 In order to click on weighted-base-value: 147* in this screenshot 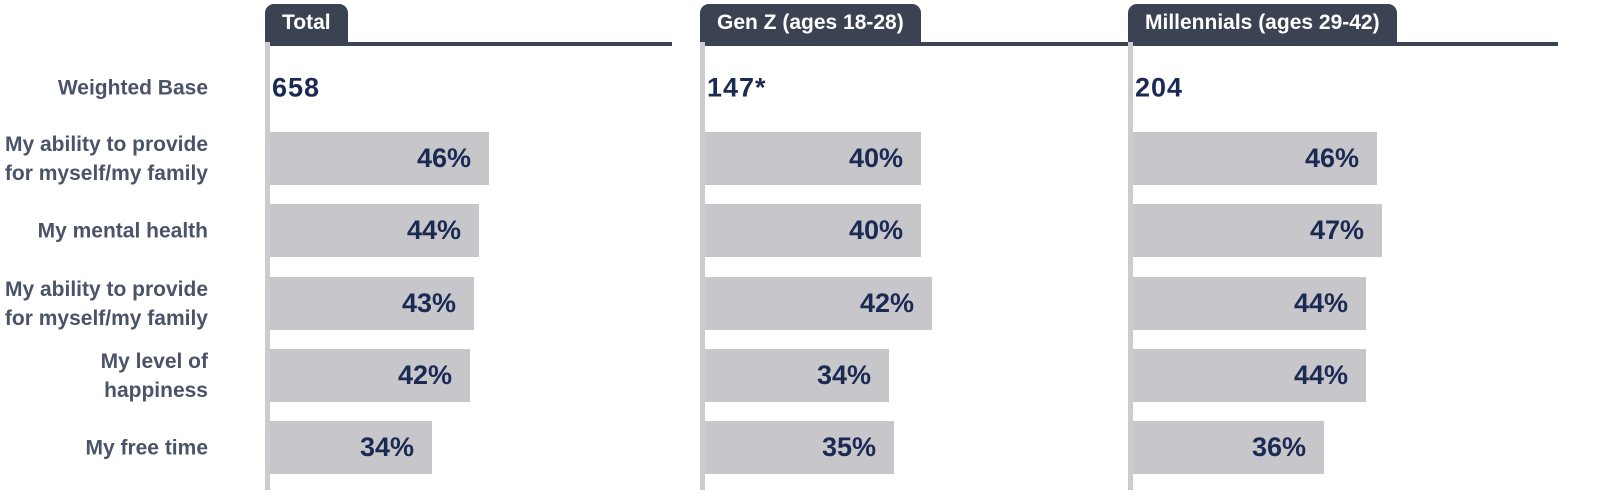, I will do `click(737, 87)`.